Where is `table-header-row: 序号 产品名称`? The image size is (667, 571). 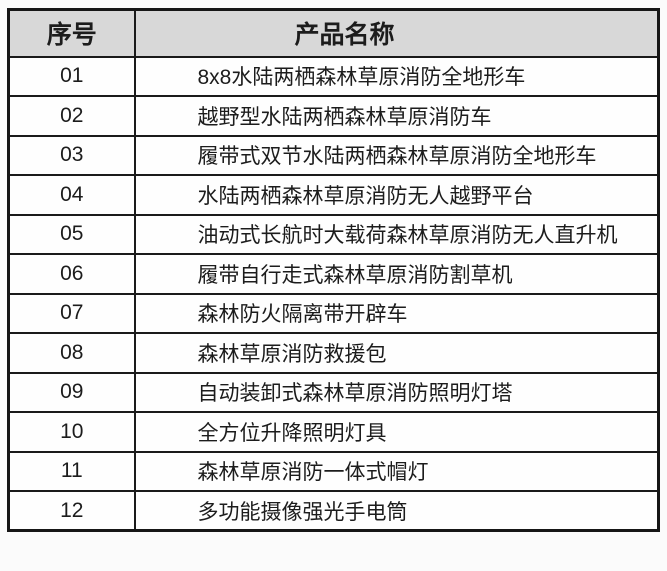
table-header-row: 序号 产品名称 is located at coordinates (333, 33).